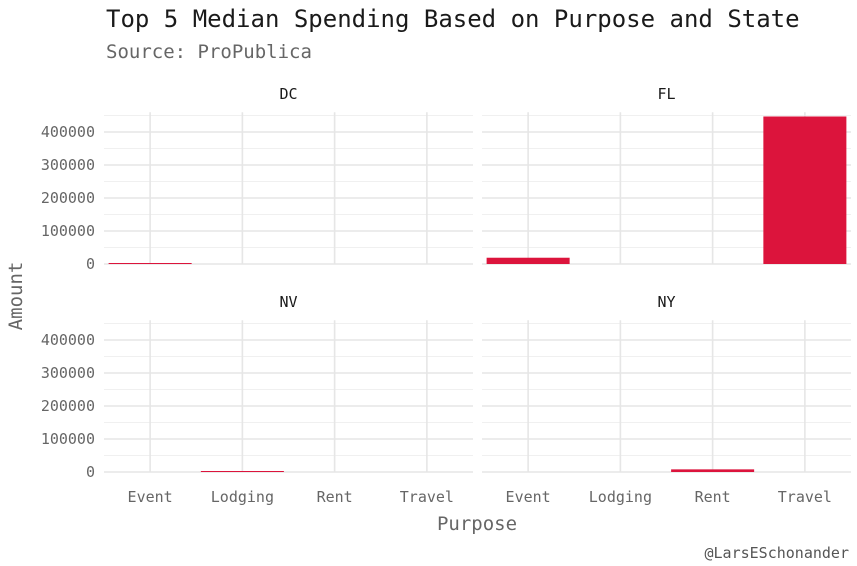  What do you see at coordinates (713, 470) in the screenshot?
I see `bar-ny-rent` at bounding box center [713, 470].